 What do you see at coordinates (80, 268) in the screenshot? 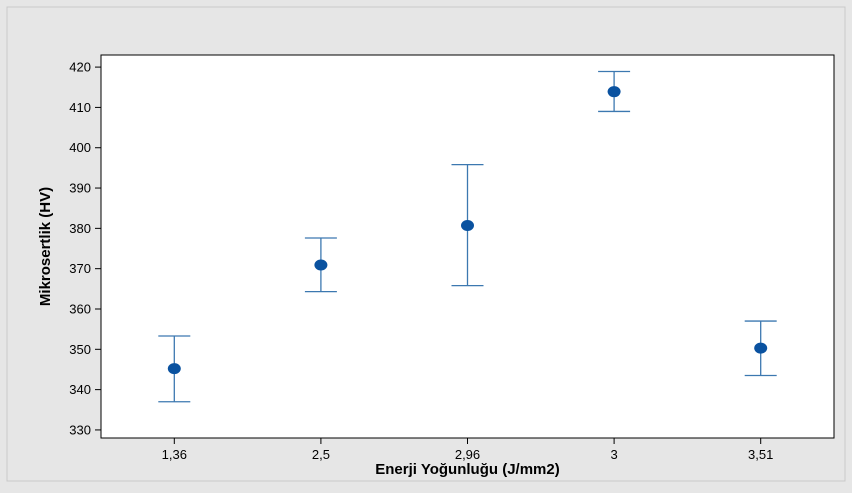
I see `y-tick-label: 370` at bounding box center [80, 268].